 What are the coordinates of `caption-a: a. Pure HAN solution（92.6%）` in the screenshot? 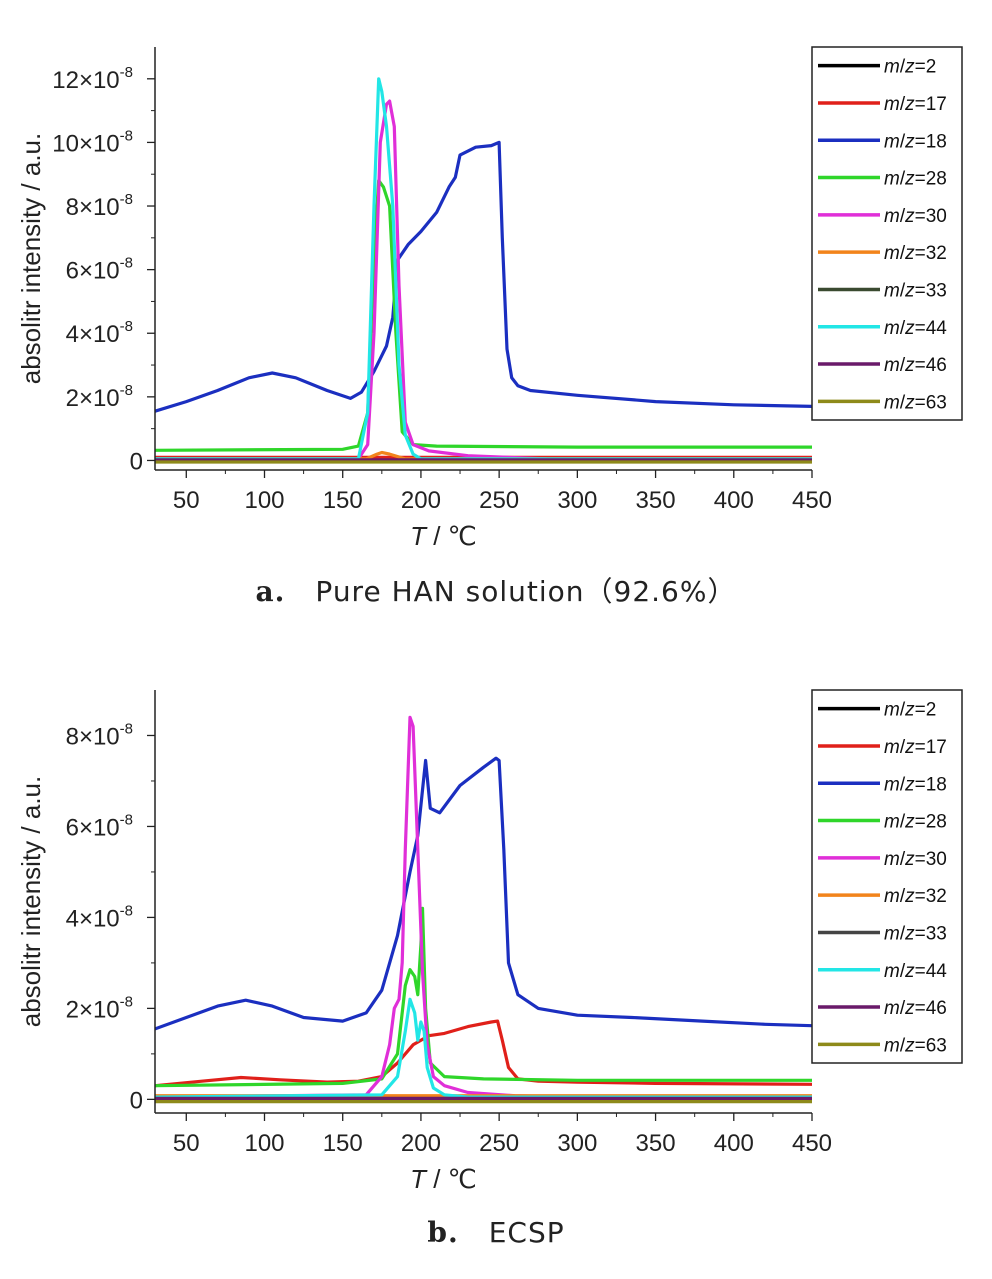 It's located at (496, 590).